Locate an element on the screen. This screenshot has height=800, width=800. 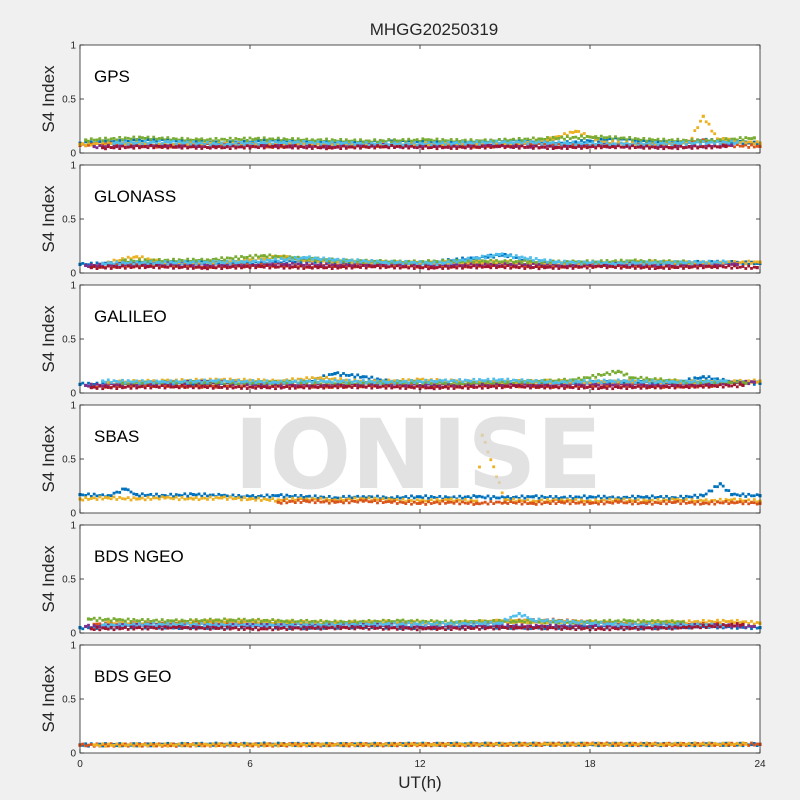
plot-area is located at coordinates (420, 99).